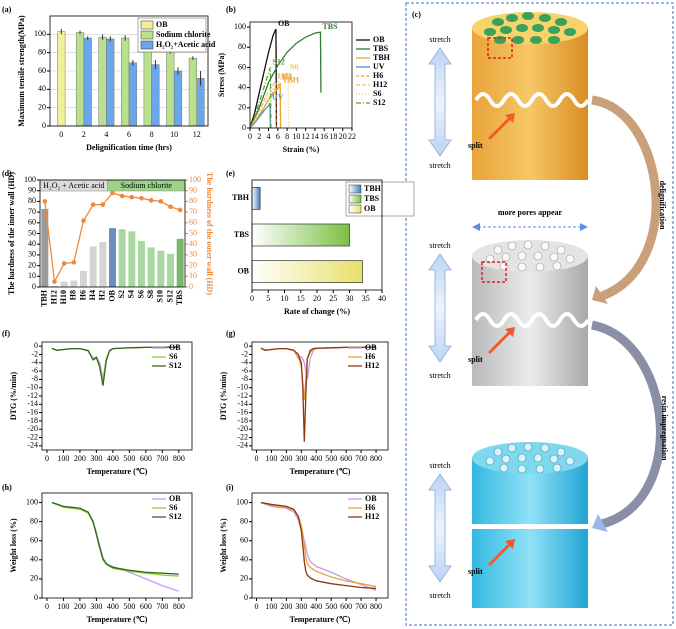 The image size is (676, 629). What do you see at coordinates (584, 227) in the screenshot?
I see `pores-arrowhead` at bounding box center [584, 227].